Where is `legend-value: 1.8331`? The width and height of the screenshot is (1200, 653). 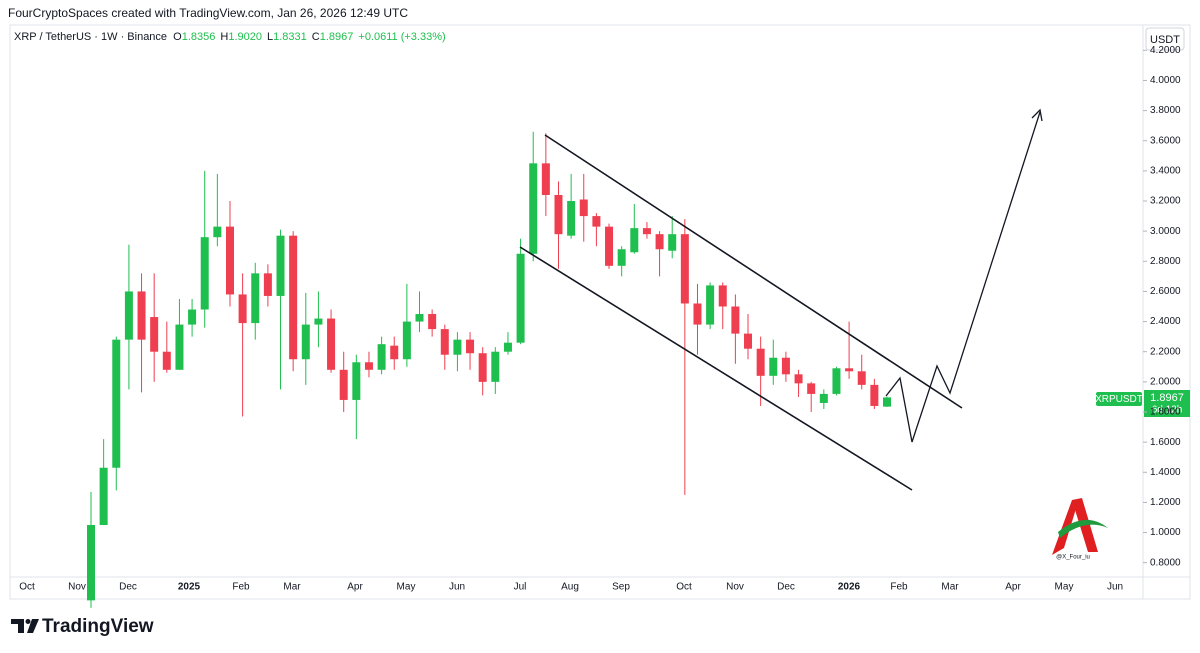 legend-value: 1.8331 is located at coordinates (290, 37).